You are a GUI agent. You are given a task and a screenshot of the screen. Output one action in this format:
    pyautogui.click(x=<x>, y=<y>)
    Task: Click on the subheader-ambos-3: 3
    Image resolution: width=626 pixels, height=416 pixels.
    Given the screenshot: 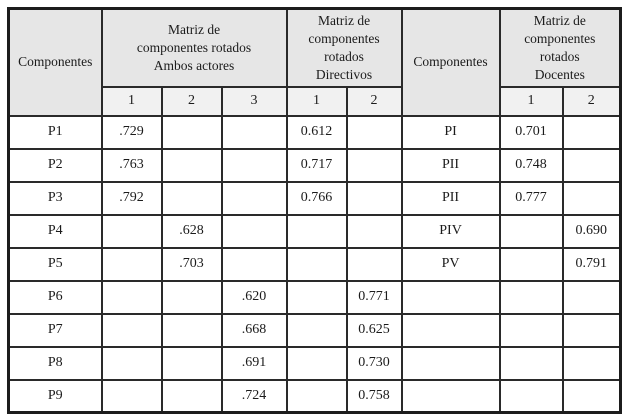 What is the action you would take?
    pyautogui.click(x=254, y=101)
    